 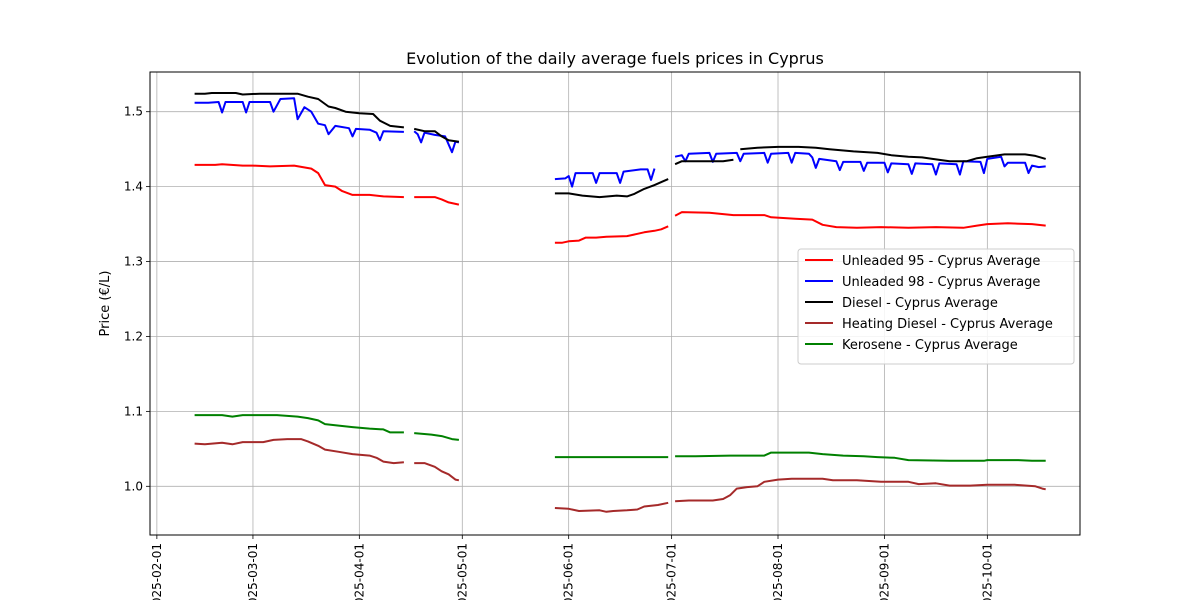 What do you see at coordinates (620, 475) in the screenshot?
I see `series-4-group` at bounding box center [620, 475].